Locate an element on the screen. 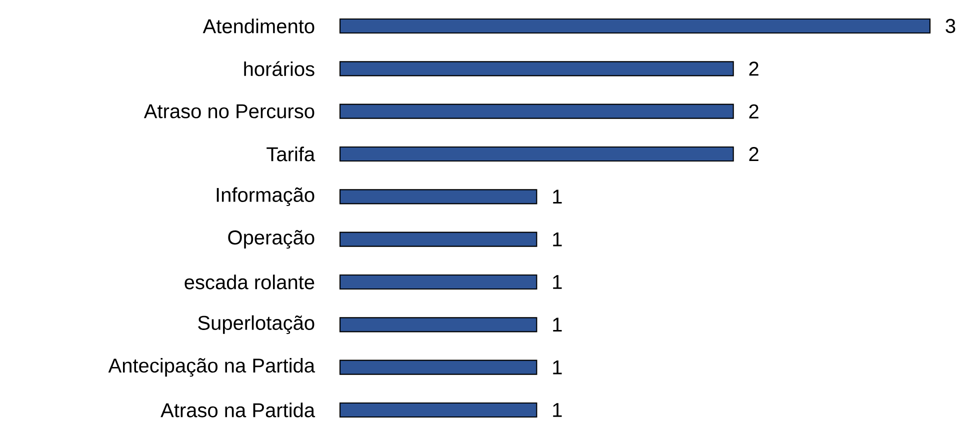 This screenshot has width=963, height=423. y-tick-label: Informação is located at coordinates (265, 196).